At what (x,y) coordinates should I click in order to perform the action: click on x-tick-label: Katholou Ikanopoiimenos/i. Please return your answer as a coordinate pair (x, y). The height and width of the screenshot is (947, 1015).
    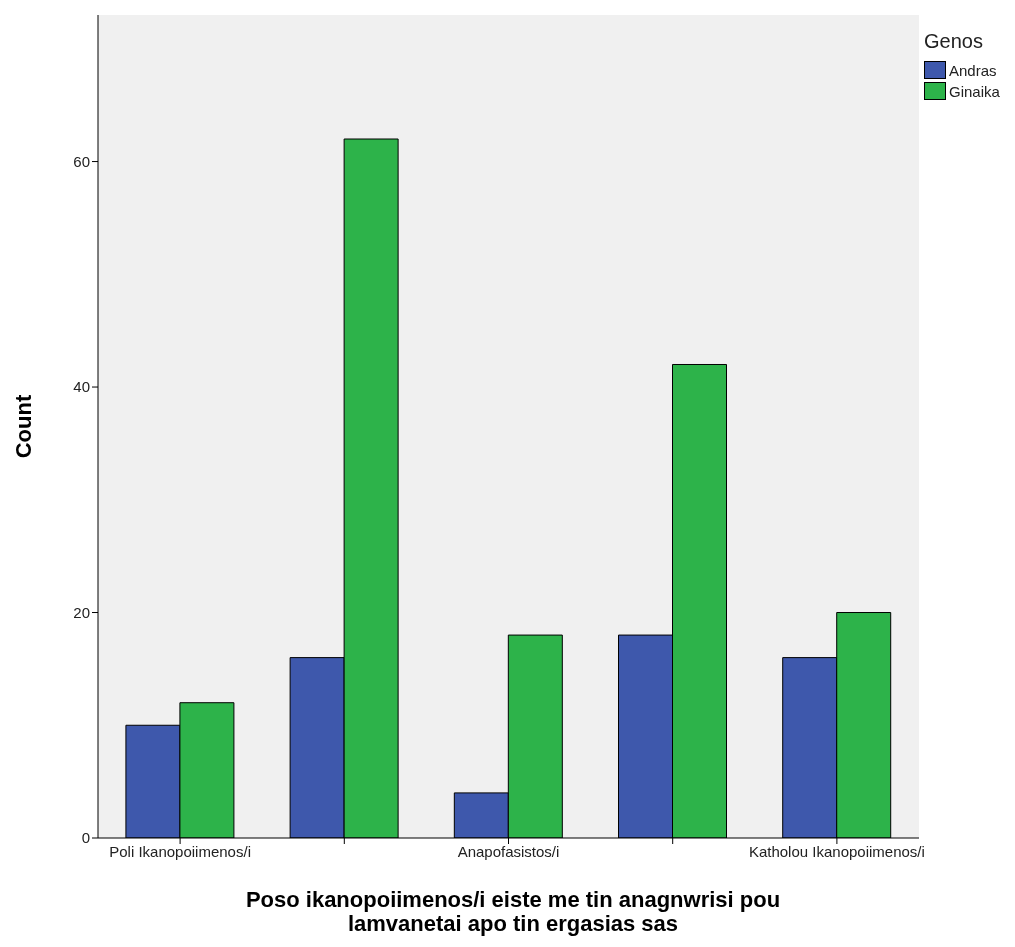
    Looking at the image, I should click on (836, 851).